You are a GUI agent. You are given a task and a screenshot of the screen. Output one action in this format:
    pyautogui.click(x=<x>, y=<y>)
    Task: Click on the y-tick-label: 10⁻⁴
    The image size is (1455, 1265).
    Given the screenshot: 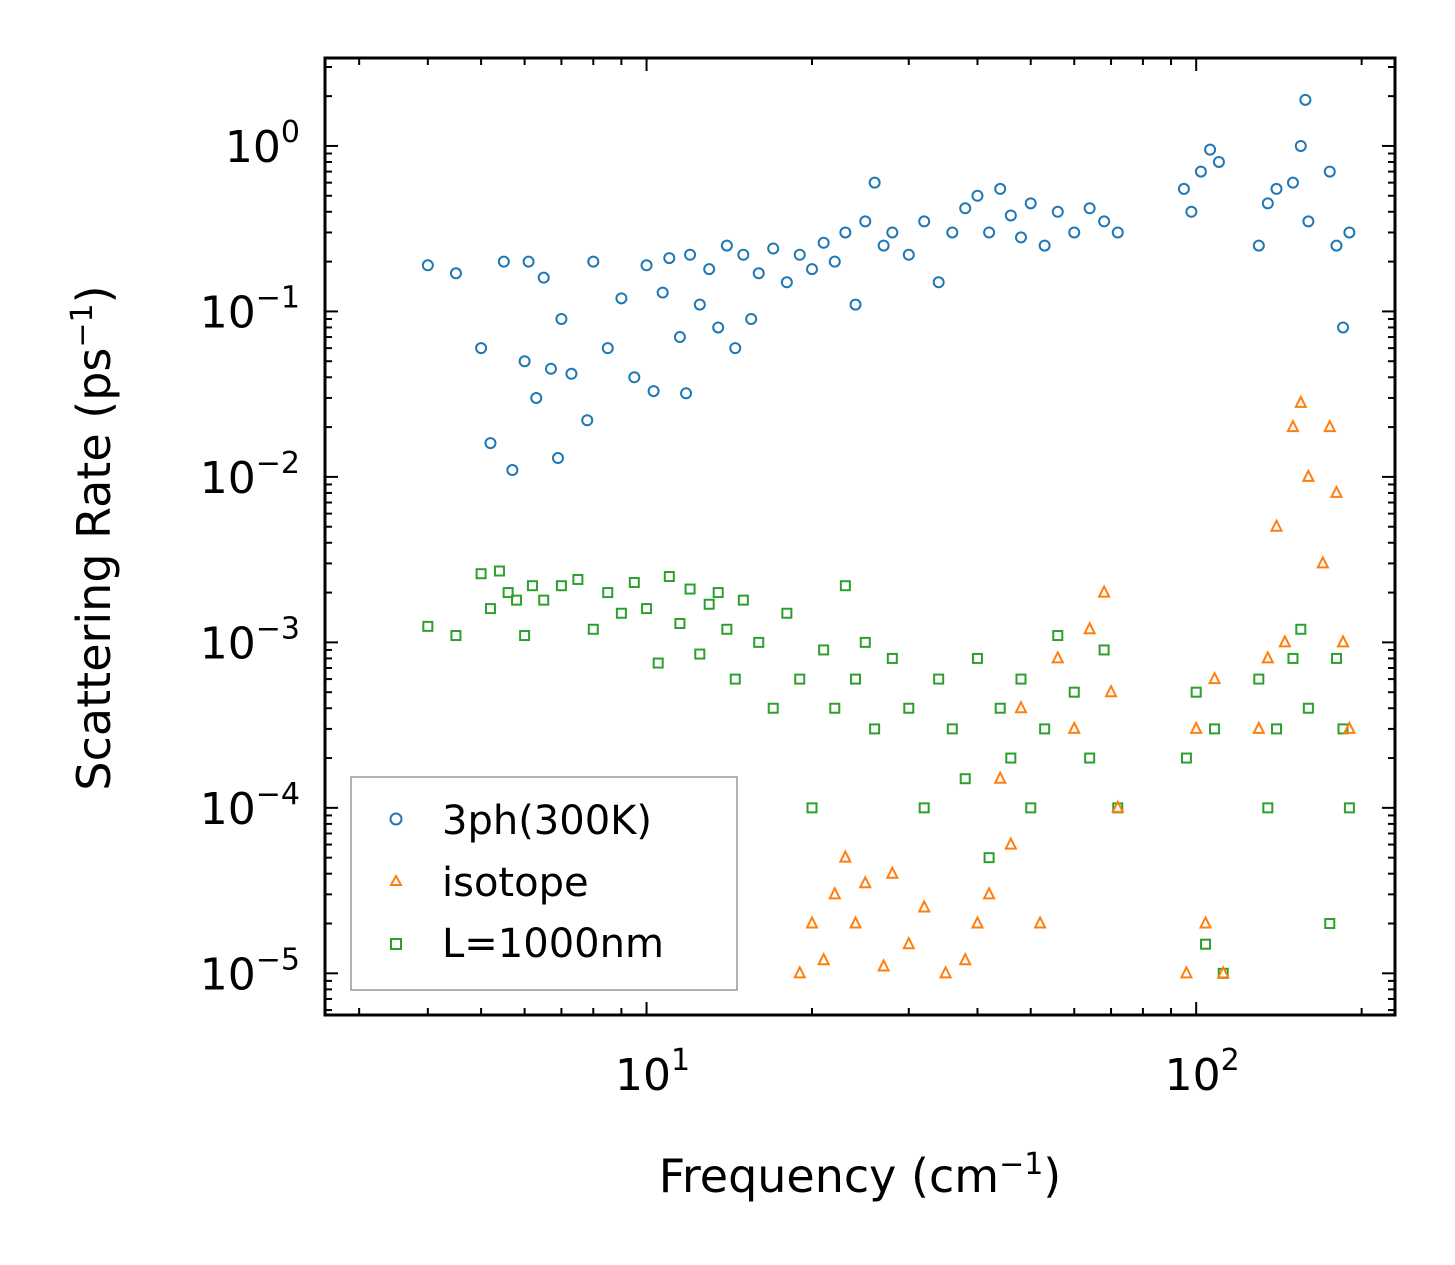 What is the action you would take?
    pyautogui.click(x=250, y=806)
    